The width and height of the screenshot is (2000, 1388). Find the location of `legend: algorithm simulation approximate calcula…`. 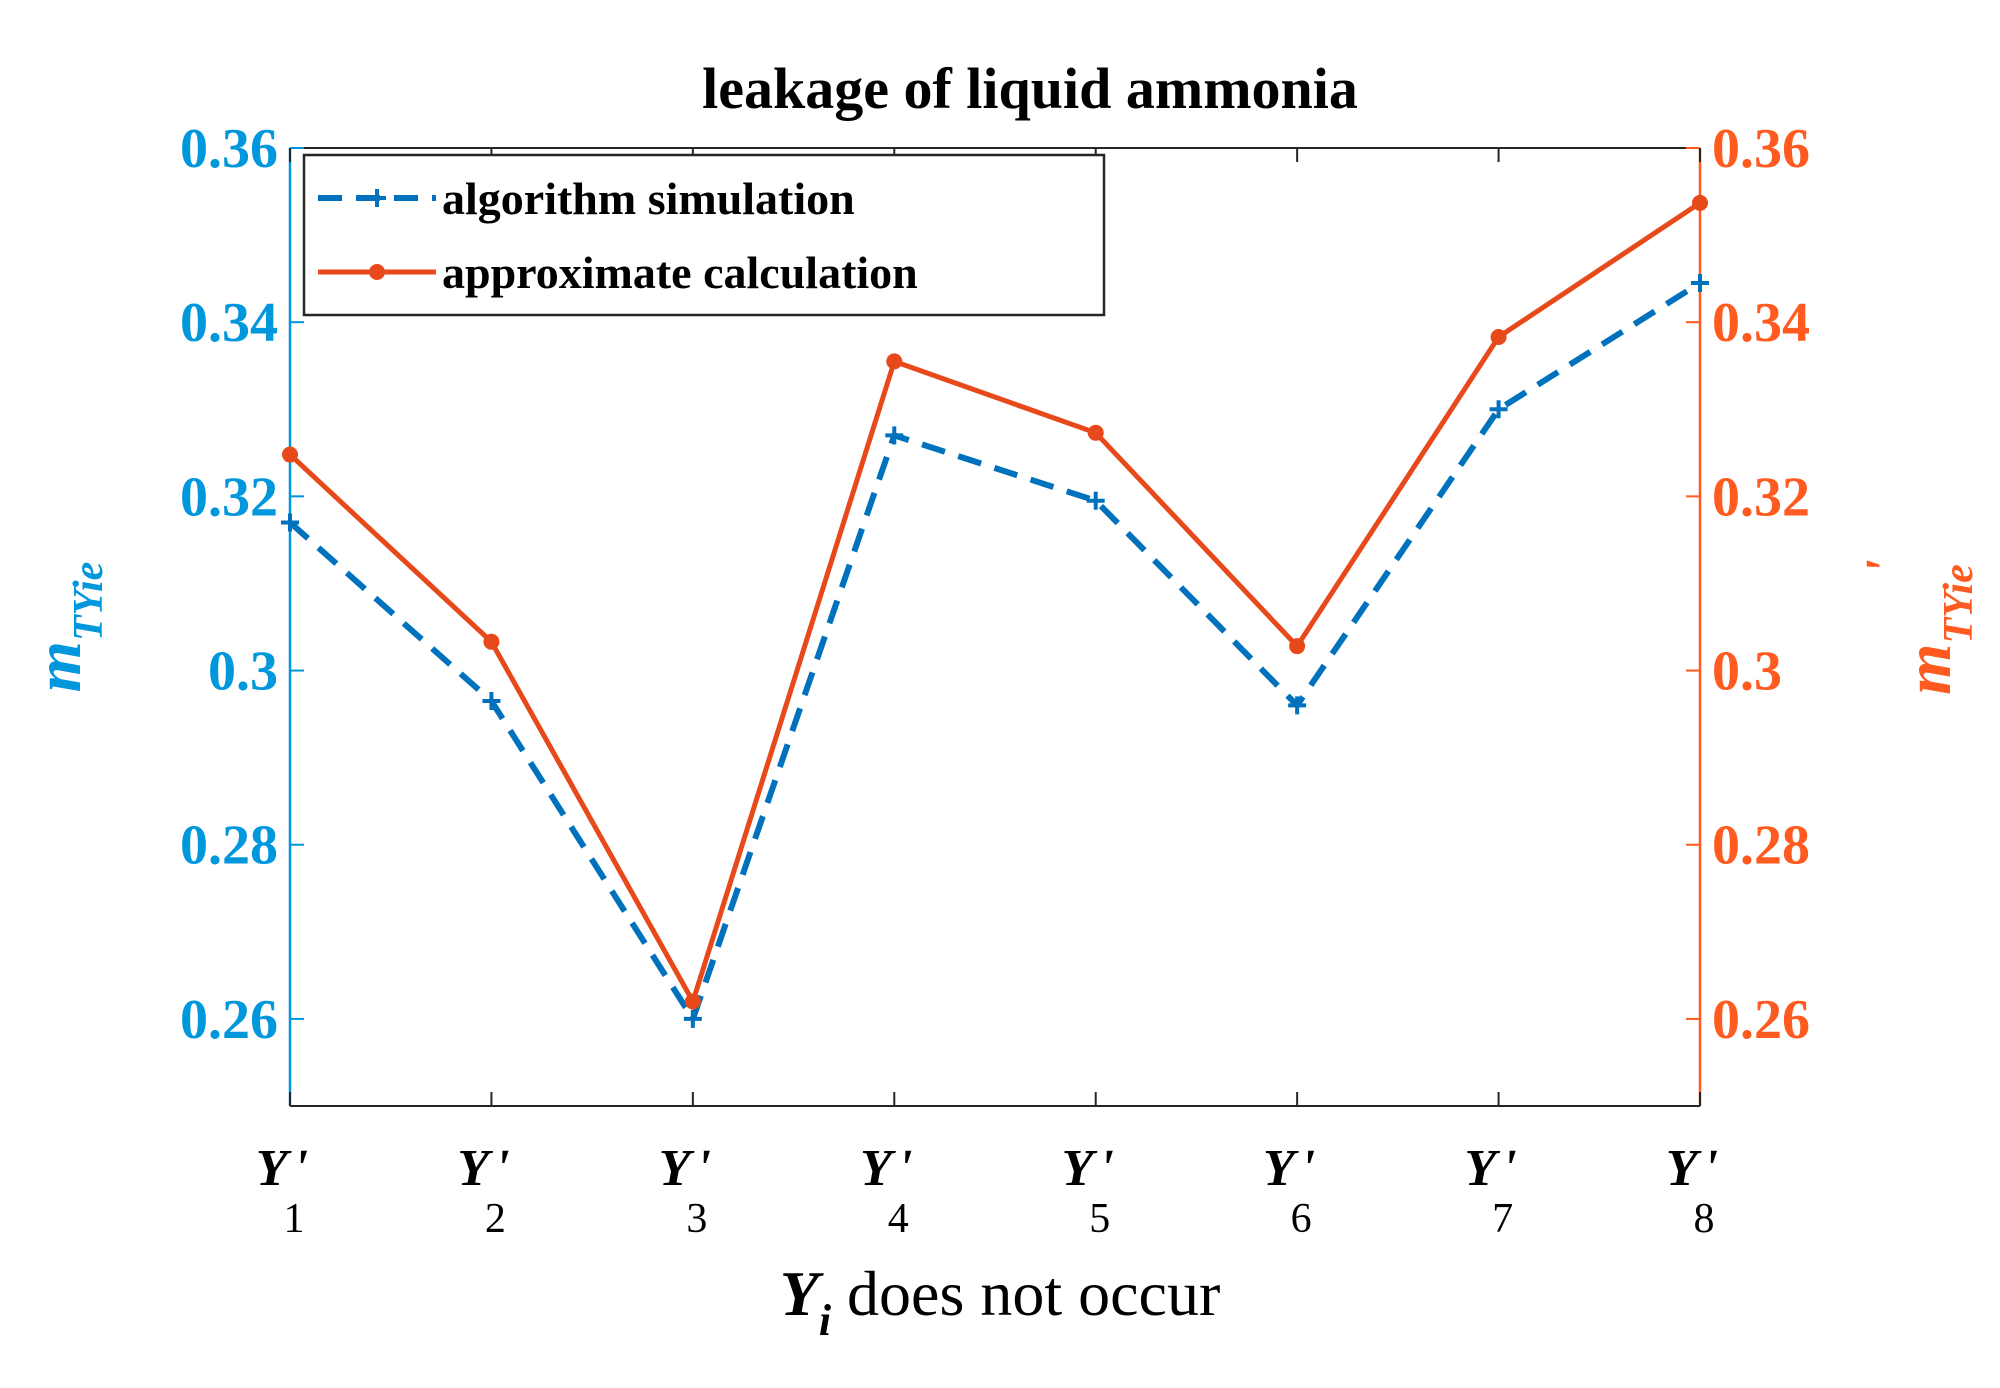

legend: algorithm simulation approximate calcula… is located at coordinates (704, 235).